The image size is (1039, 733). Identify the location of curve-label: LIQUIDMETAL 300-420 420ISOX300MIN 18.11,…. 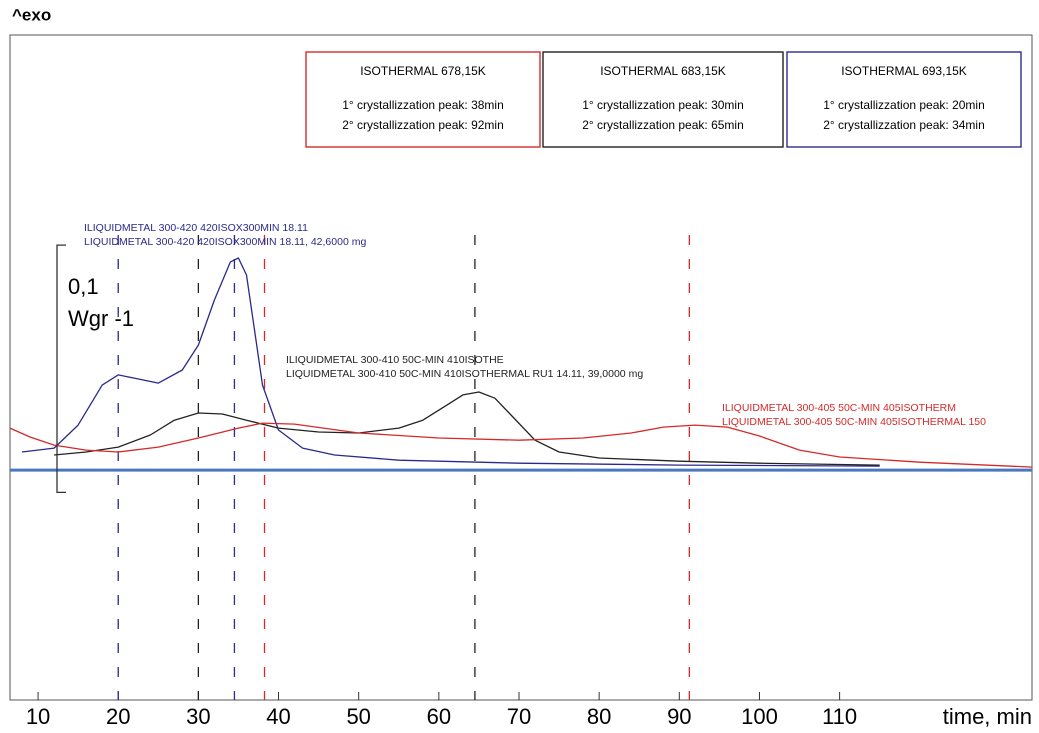
(225, 242).